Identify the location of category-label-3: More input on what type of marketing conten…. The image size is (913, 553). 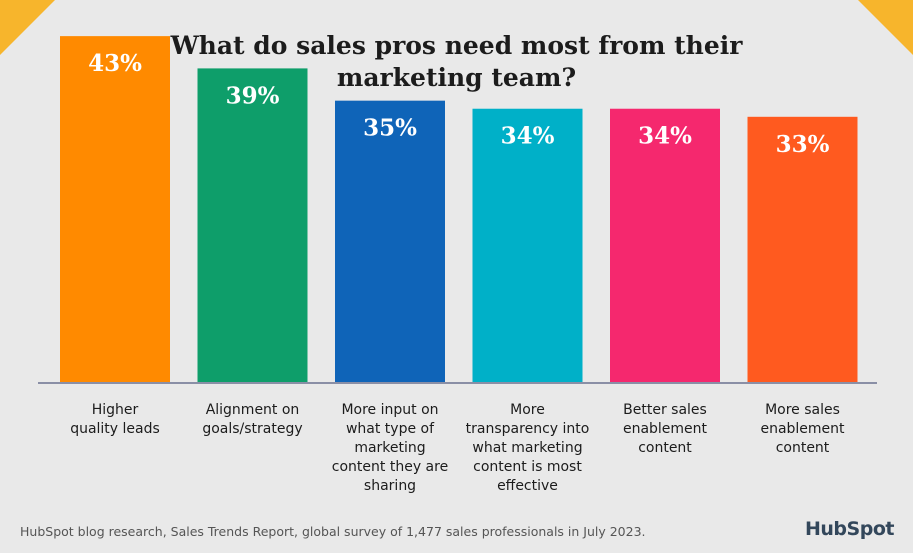
(390, 448).